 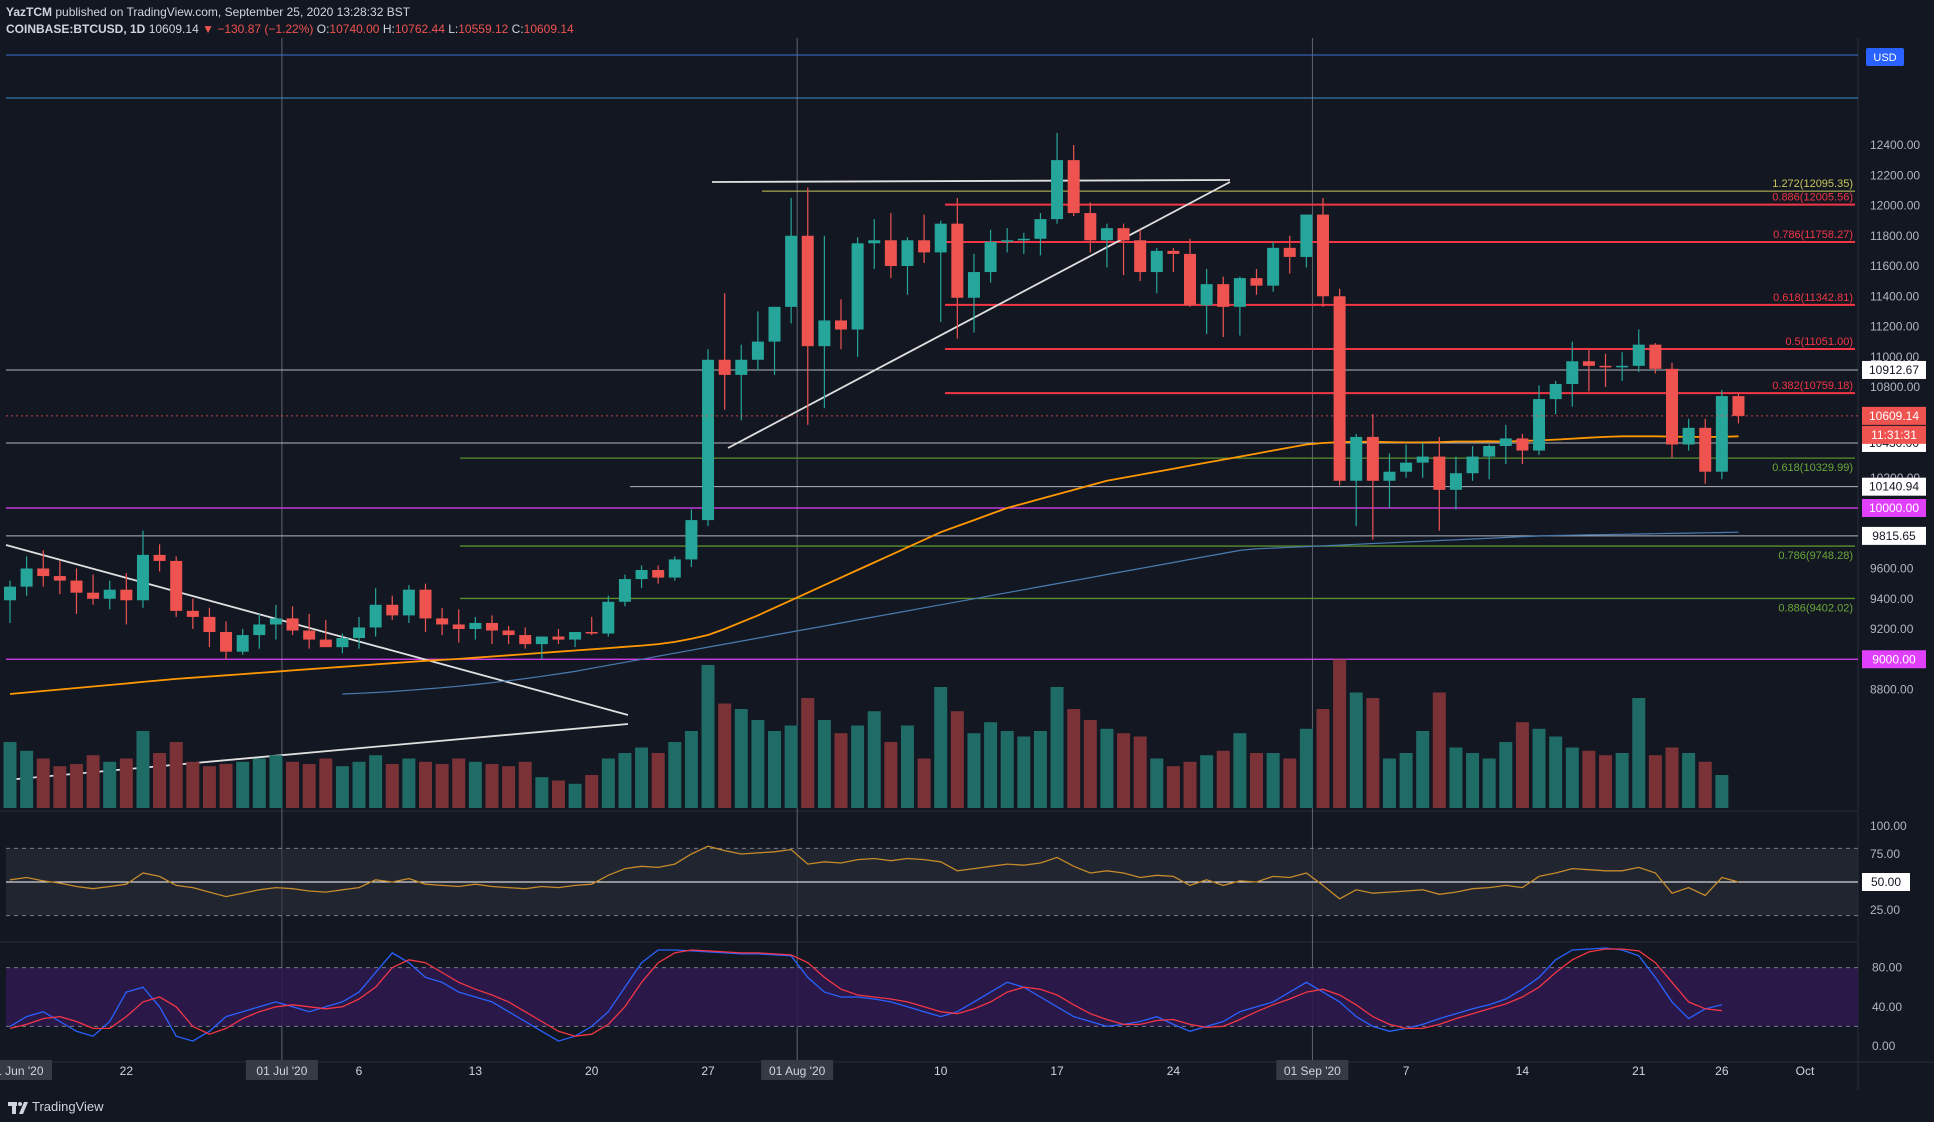 What do you see at coordinates (1894, 536) in the screenshot?
I see `price-level-badge-label: 9815.65` at bounding box center [1894, 536].